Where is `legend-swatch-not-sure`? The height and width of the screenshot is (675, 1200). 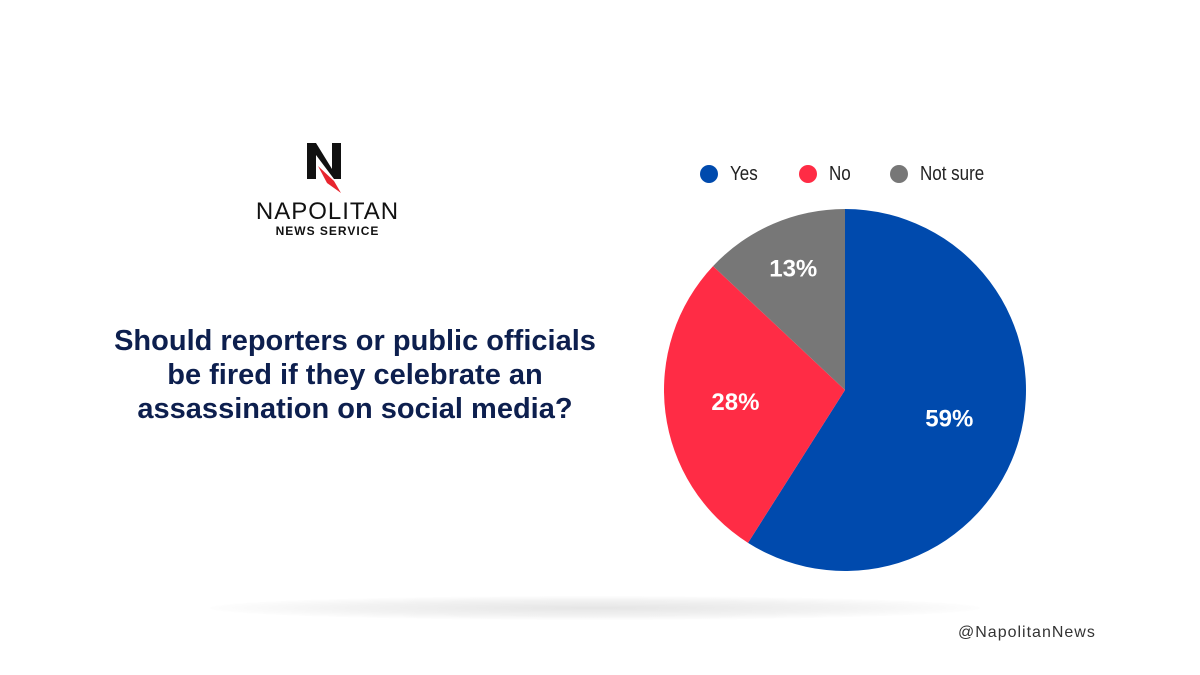
legend-swatch-not-sure is located at coordinates (899, 174).